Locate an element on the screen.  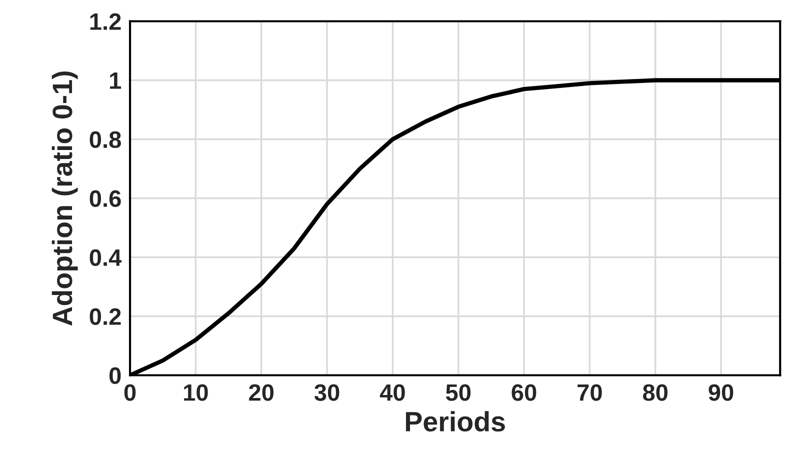
y-tick-label: 1.2 is located at coordinates (105, 21).